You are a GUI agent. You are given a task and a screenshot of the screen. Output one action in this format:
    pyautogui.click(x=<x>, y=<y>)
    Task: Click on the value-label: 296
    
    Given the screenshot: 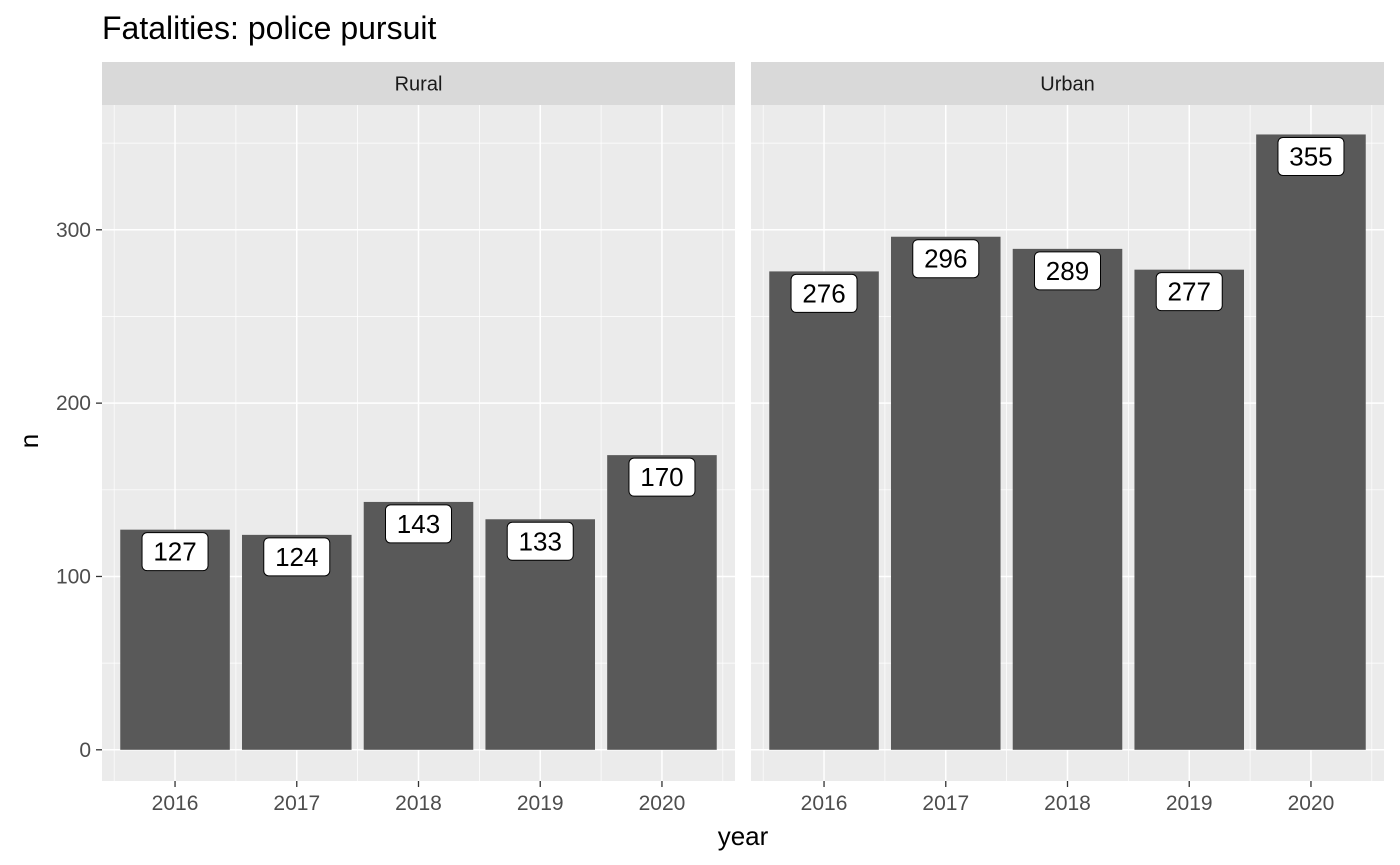 What is the action you would take?
    pyautogui.click(x=945, y=259)
    